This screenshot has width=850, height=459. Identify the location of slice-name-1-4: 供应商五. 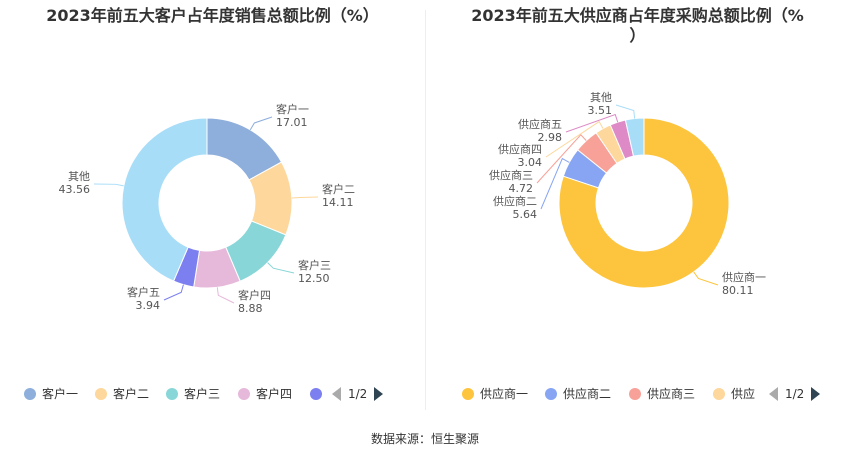
(540, 124).